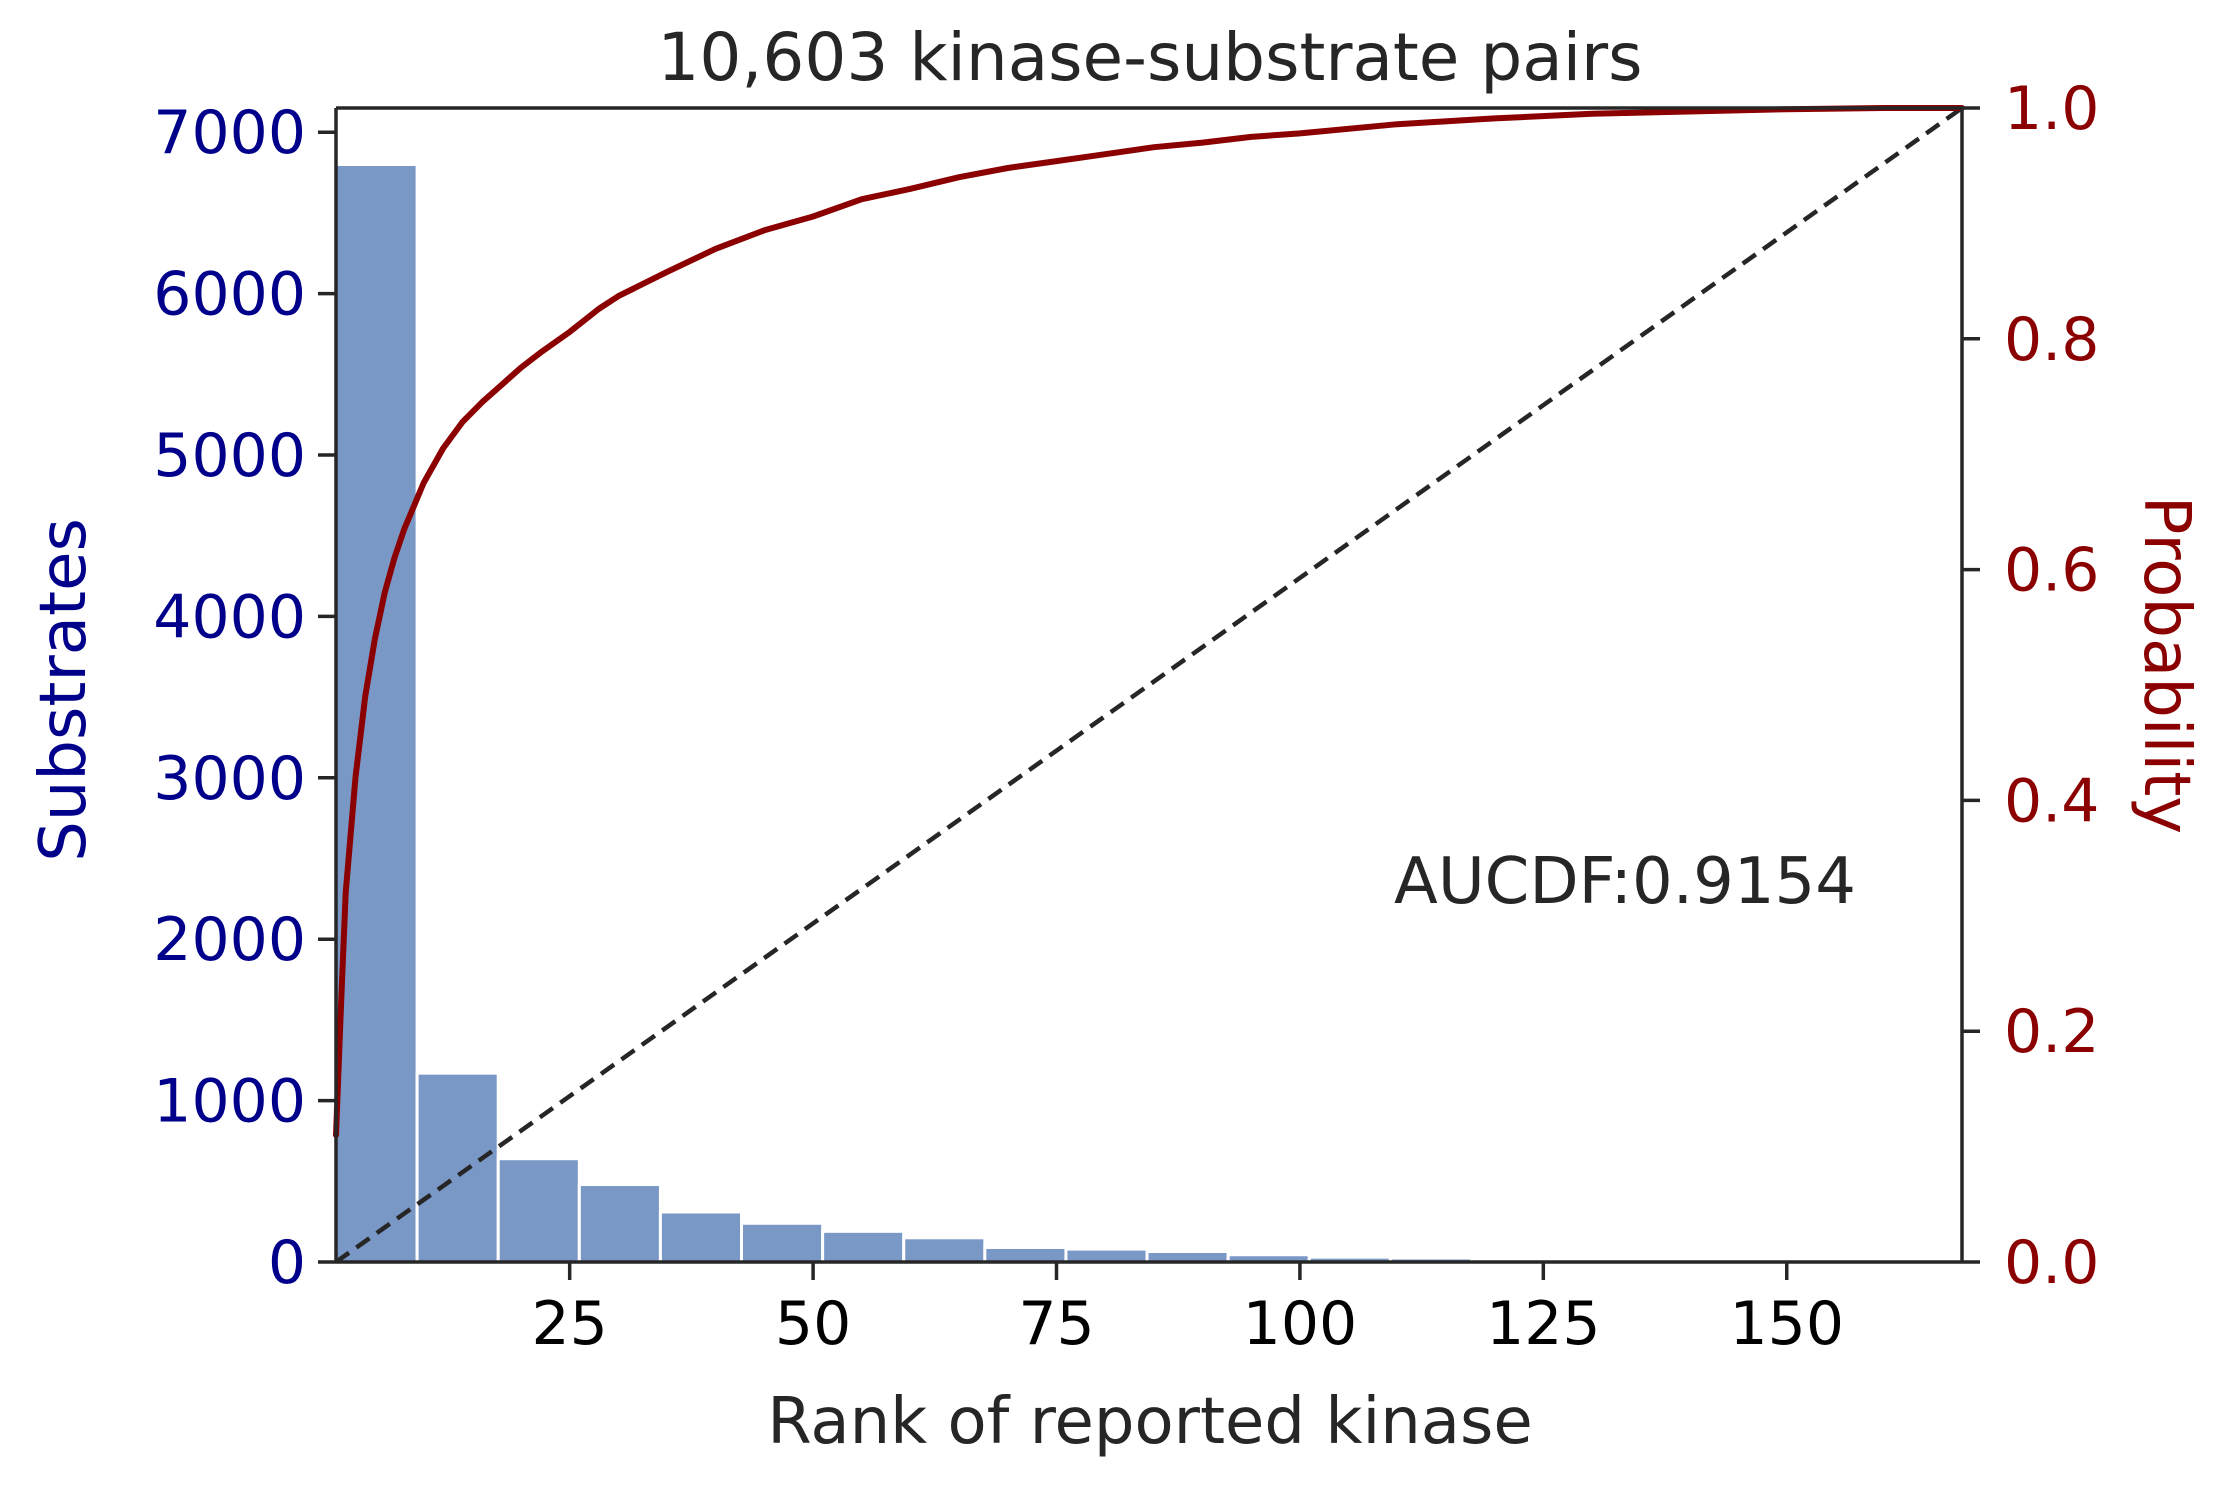 This screenshot has height=1488, width=2220. I want to click on left-y-tick-label: 1000, so click(229, 1102).